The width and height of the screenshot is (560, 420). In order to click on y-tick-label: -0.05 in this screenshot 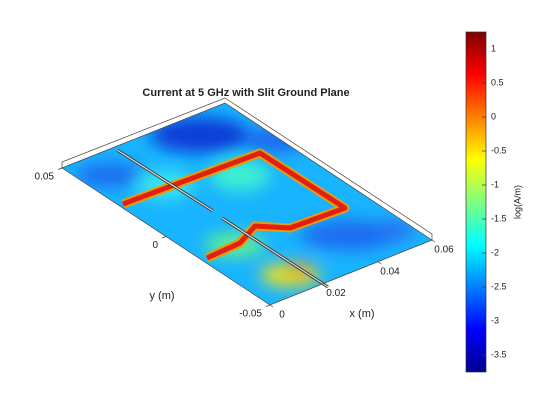, I will do `click(250, 314)`.